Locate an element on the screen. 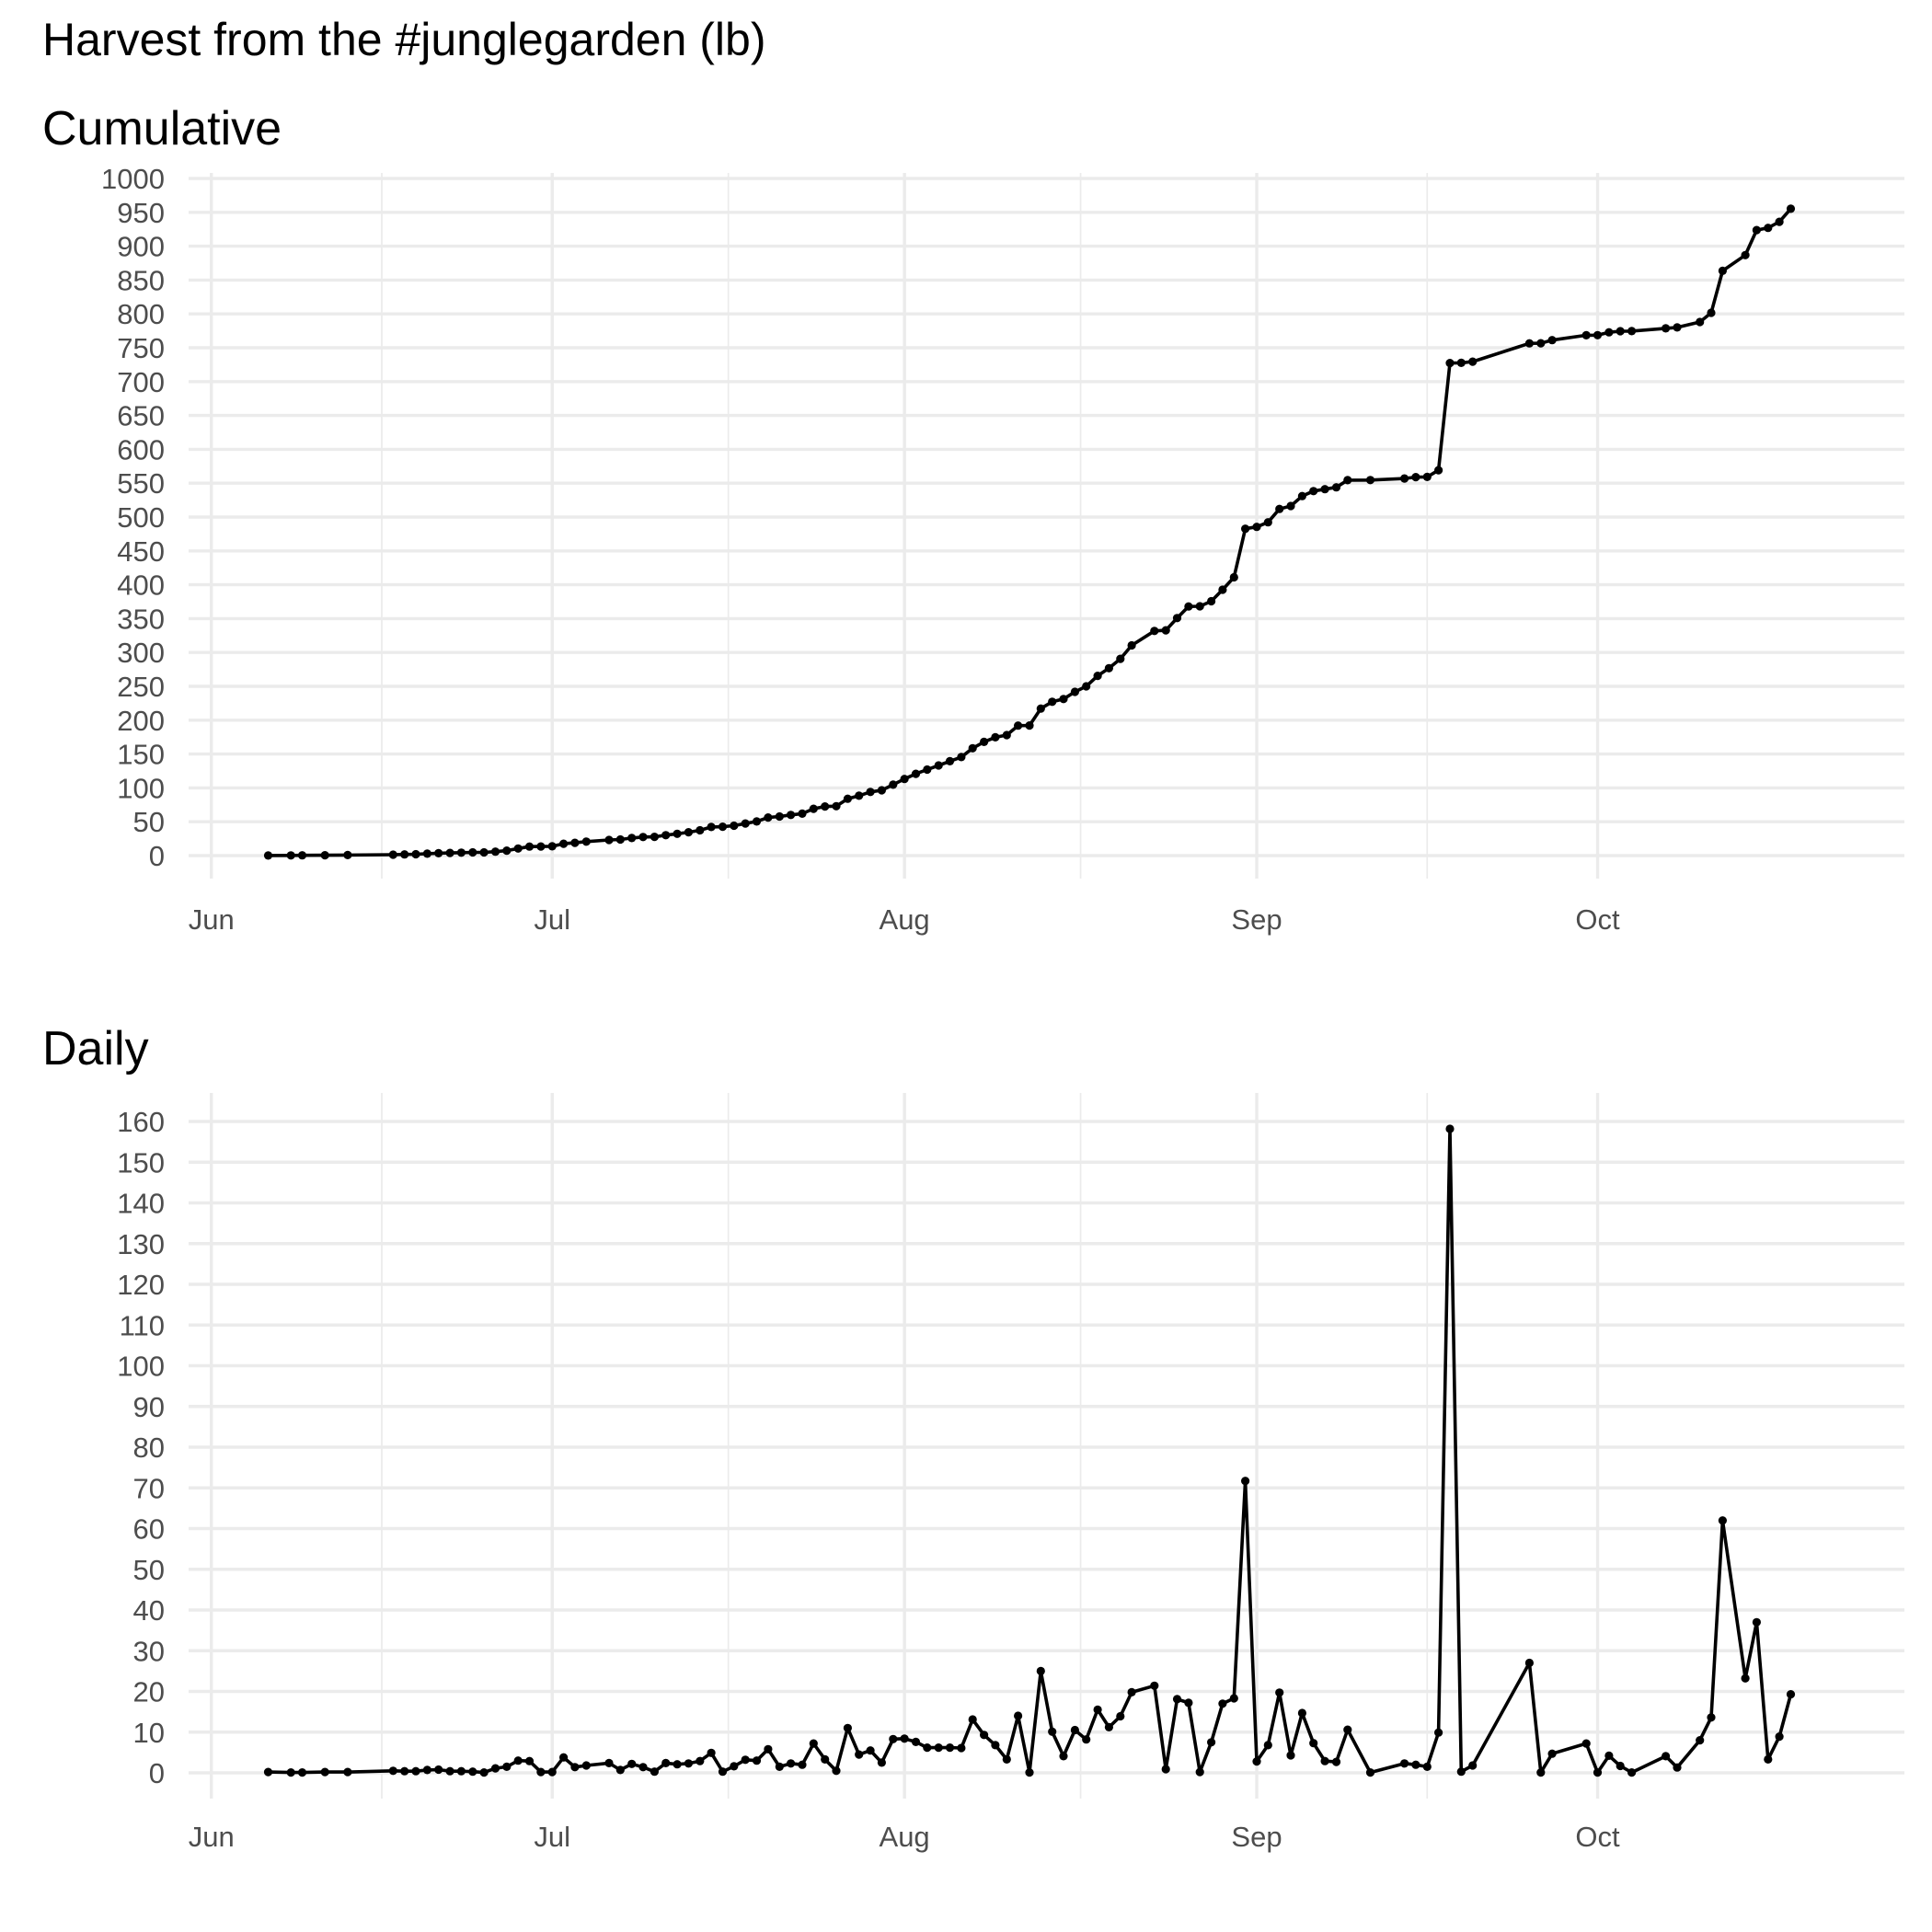 This screenshot has height=1932, width=1932. daily-x-tick-label: Aug is located at coordinates (905, 1837).